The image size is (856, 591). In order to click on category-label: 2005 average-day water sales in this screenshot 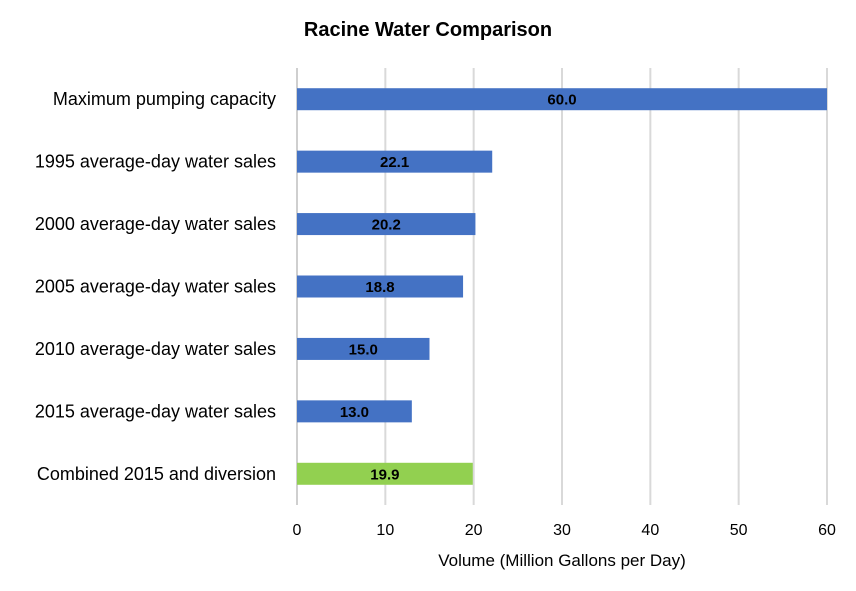, I will do `click(155, 287)`.